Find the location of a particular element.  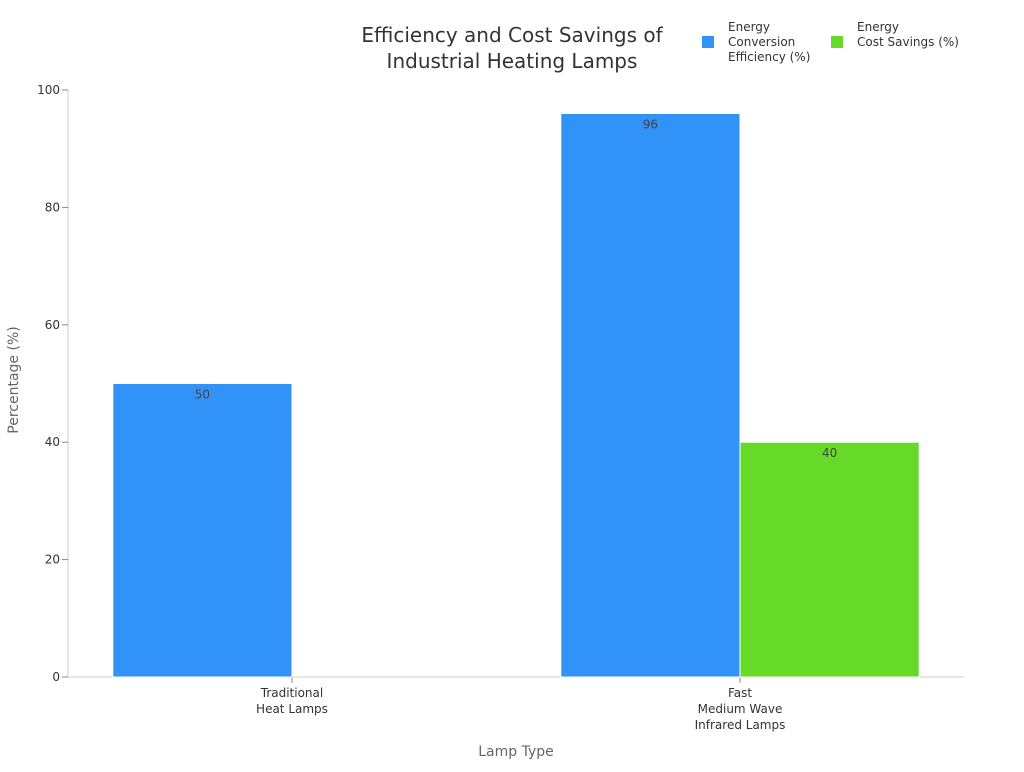

y-tick-label: 0 is located at coordinates (56, 677).